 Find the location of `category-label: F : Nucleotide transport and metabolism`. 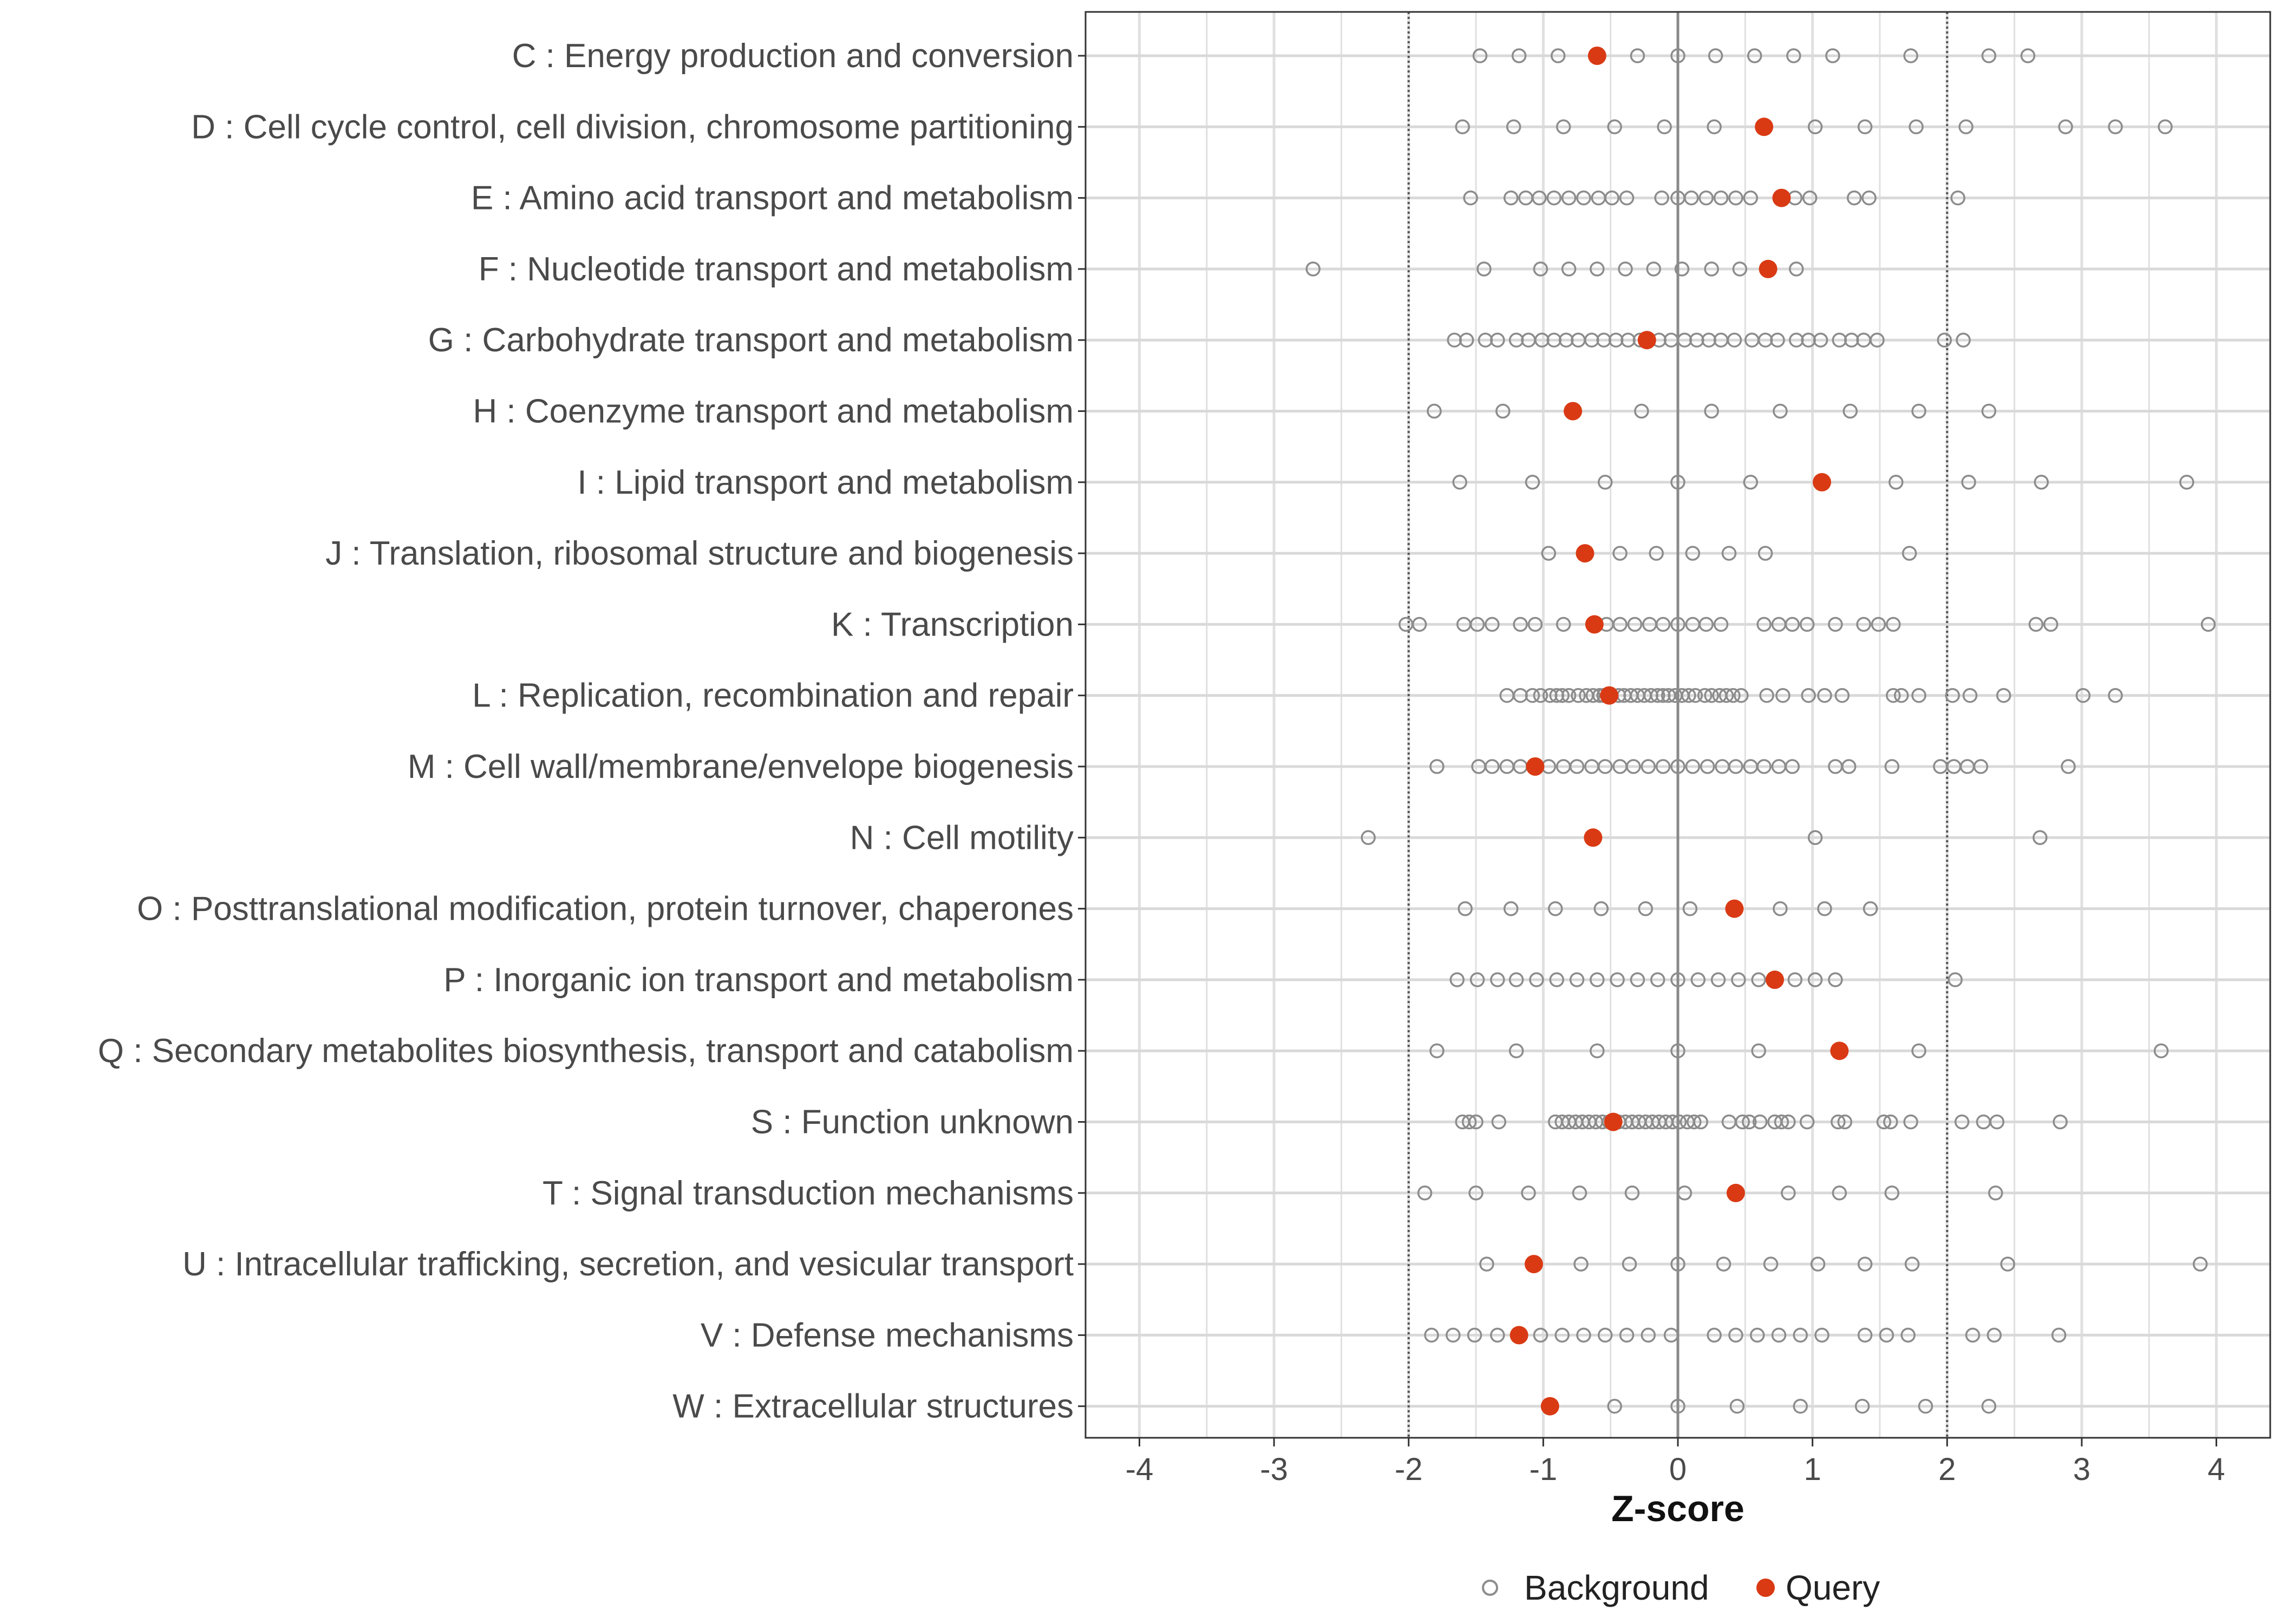

category-label: F : Nucleotide transport and metabolism is located at coordinates (777, 269).